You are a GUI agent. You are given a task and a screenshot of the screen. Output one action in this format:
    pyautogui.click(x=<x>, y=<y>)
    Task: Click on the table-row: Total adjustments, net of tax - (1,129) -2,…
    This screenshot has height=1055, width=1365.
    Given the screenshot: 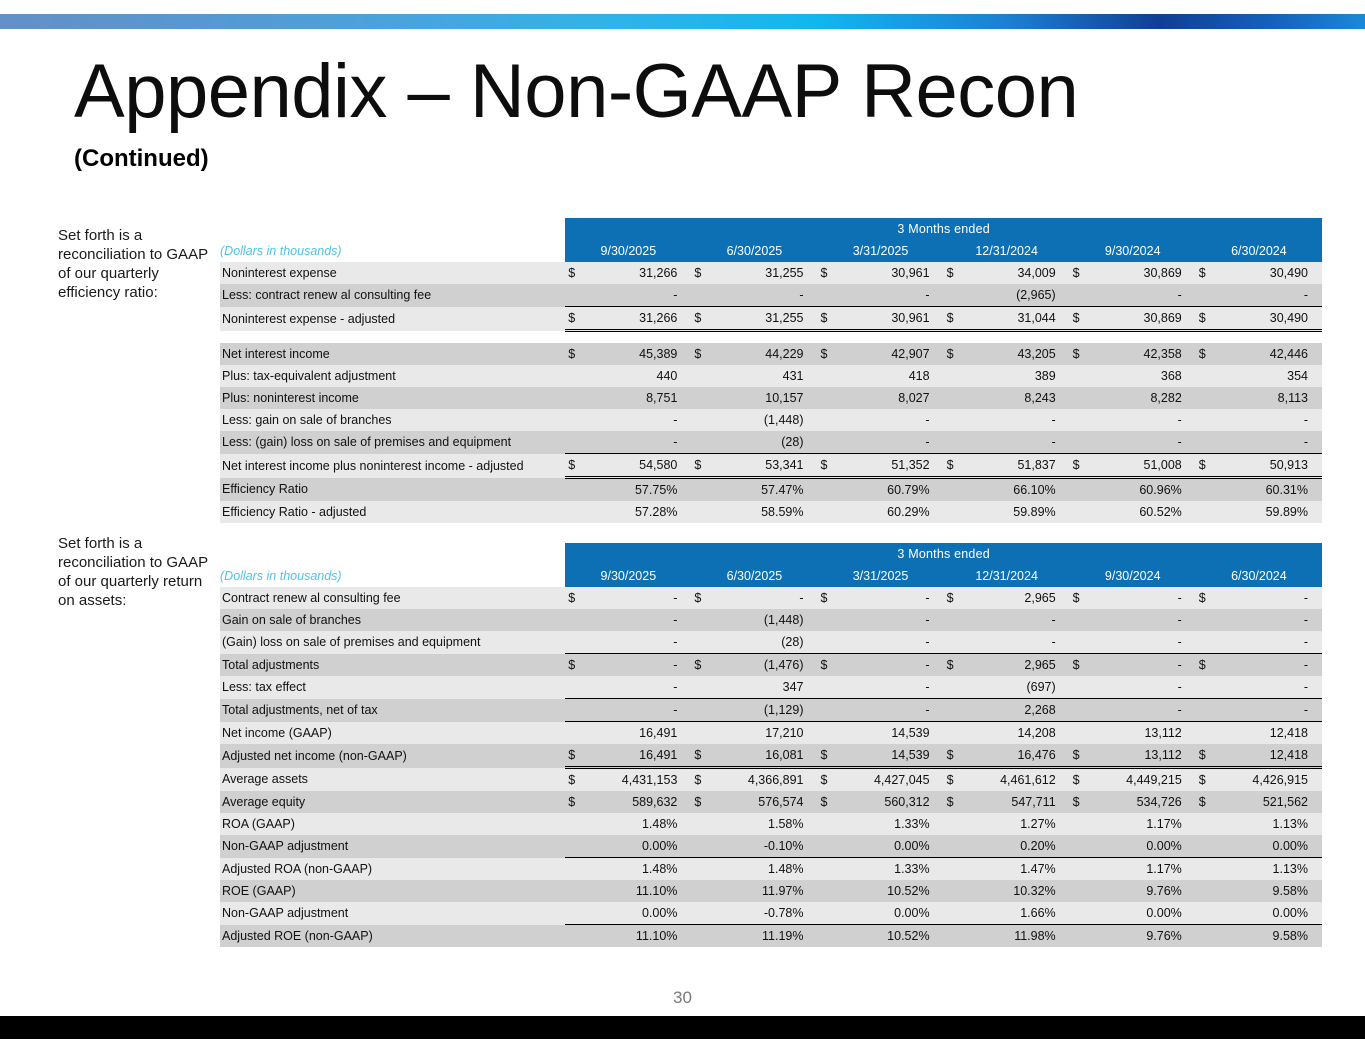 What is the action you would take?
    pyautogui.click(x=771, y=710)
    